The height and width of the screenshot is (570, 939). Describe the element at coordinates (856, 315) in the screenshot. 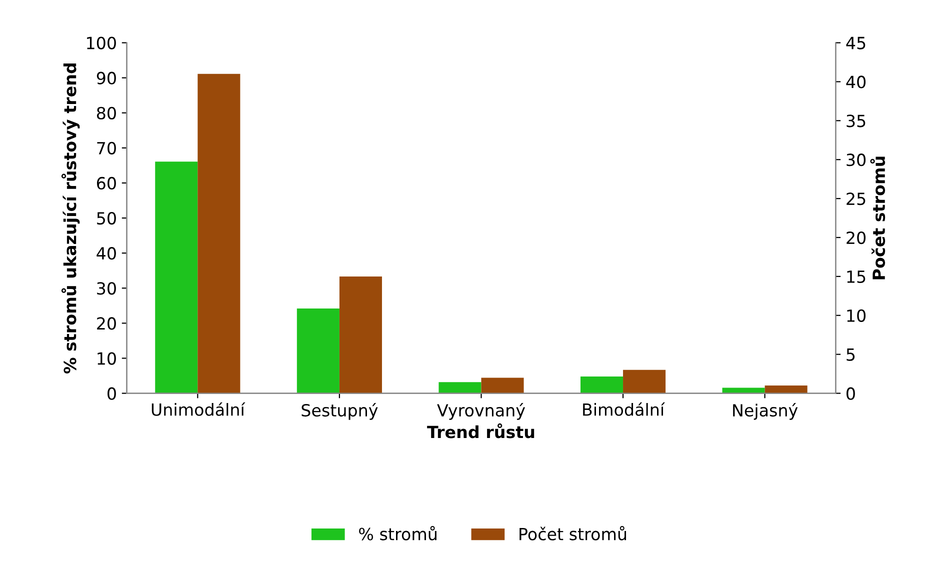

I see `y2-tick-label: 10` at that location.